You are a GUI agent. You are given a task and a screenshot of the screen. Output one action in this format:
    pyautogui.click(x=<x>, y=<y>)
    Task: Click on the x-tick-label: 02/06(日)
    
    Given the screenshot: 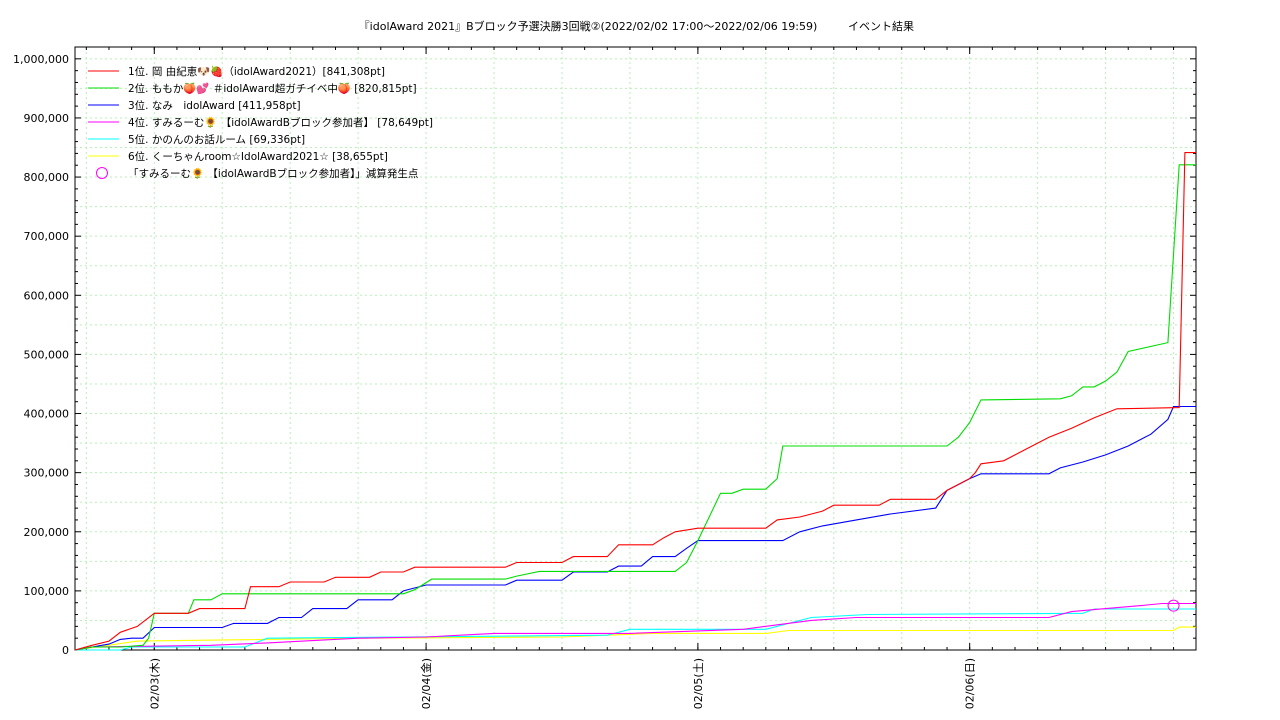 What is the action you would take?
    pyautogui.click(x=970, y=683)
    